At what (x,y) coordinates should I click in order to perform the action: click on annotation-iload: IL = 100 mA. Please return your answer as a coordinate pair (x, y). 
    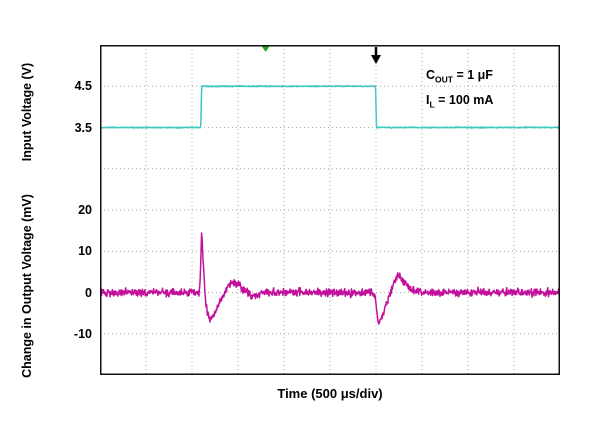
    Looking at the image, I should click on (459, 102).